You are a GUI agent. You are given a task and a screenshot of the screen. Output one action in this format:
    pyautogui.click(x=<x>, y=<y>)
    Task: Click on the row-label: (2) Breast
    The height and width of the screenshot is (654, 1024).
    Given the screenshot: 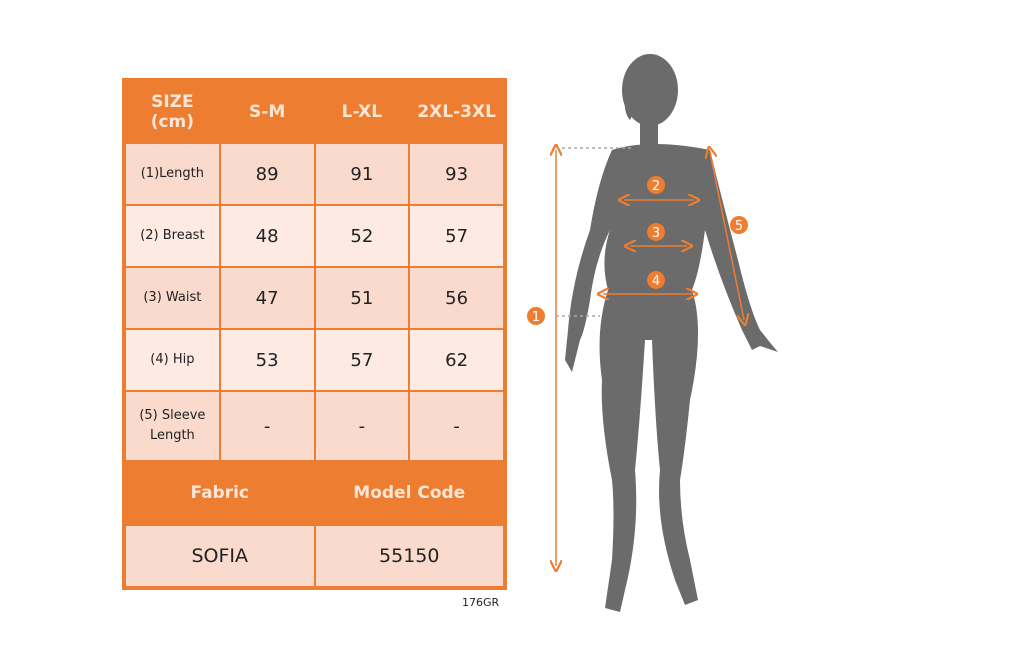 What is the action you would take?
    pyautogui.click(x=172, y=236)
    